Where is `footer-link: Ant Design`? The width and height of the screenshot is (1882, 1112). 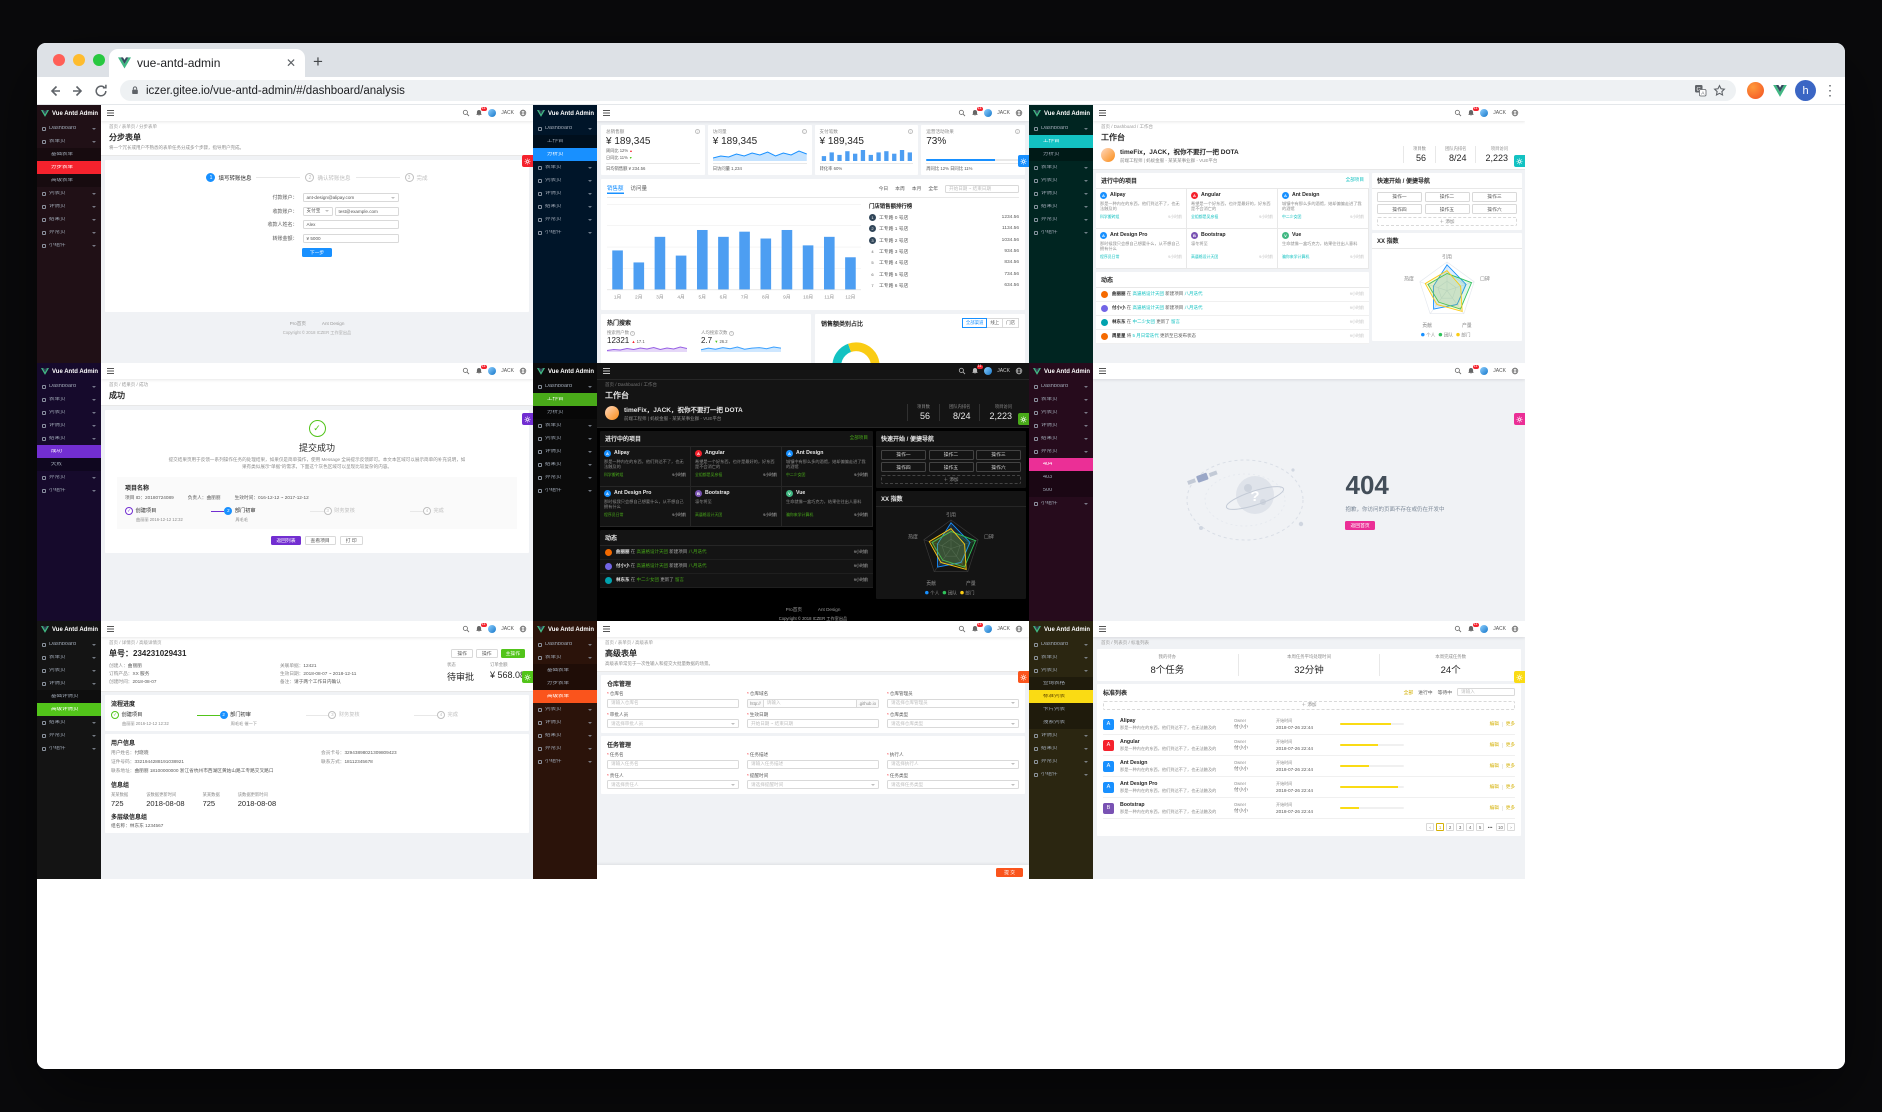
footer-link: Ant Design is located at coordinates (829, 609).